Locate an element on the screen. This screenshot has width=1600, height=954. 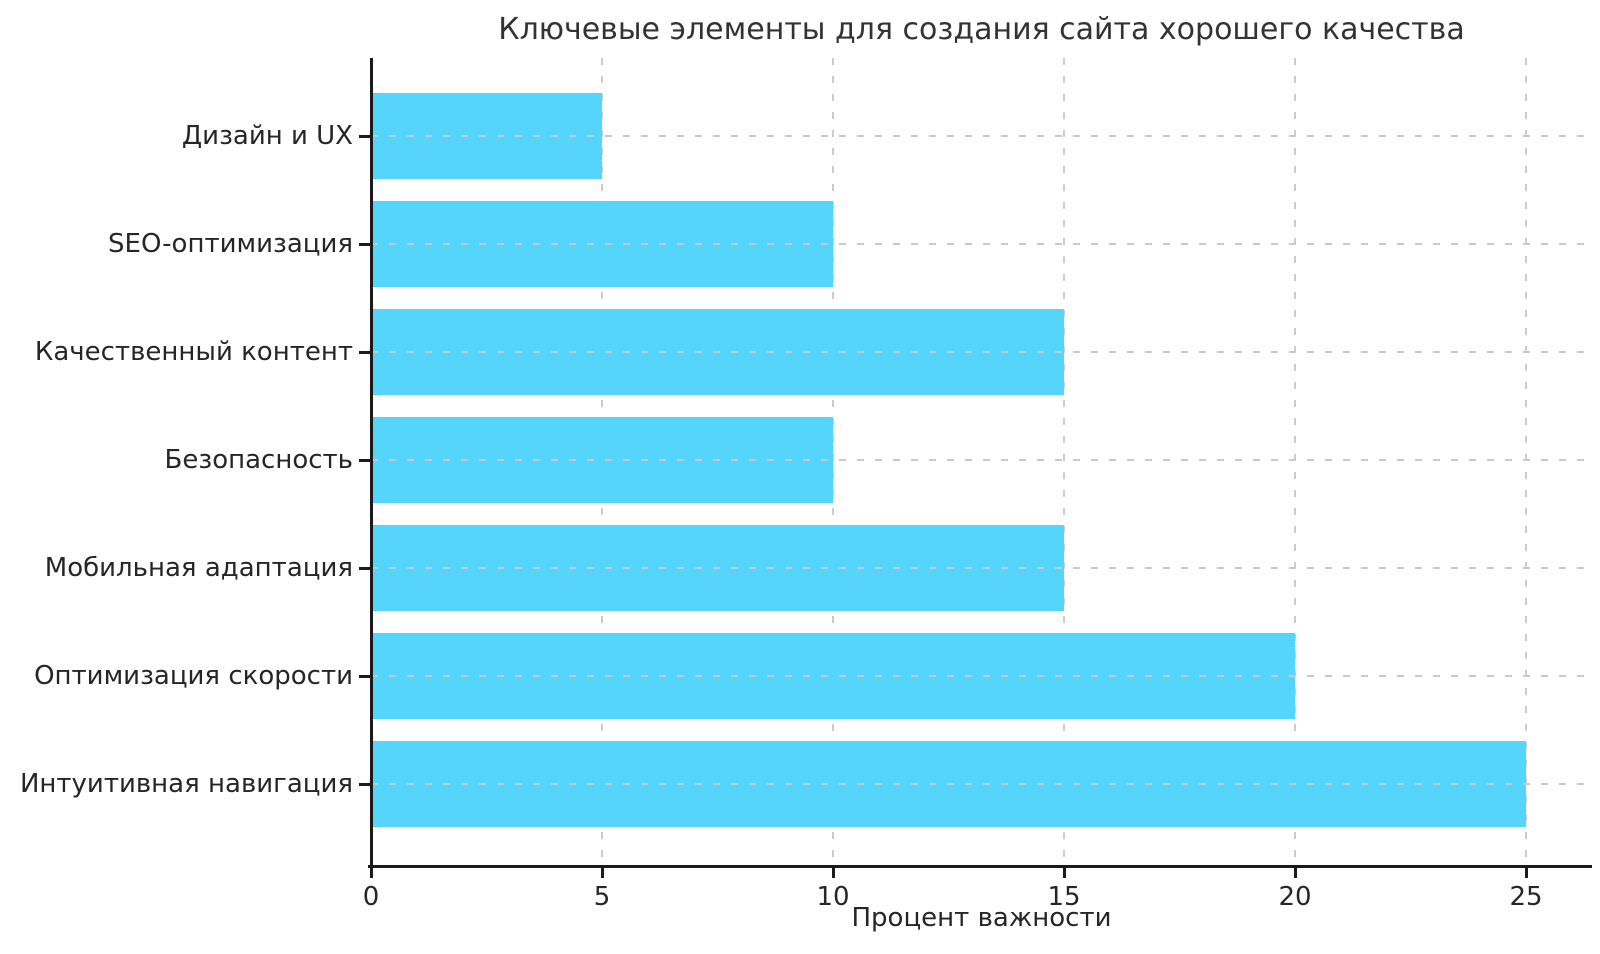
x-axis-title: Процент важности is located at coordinates (981, 918).